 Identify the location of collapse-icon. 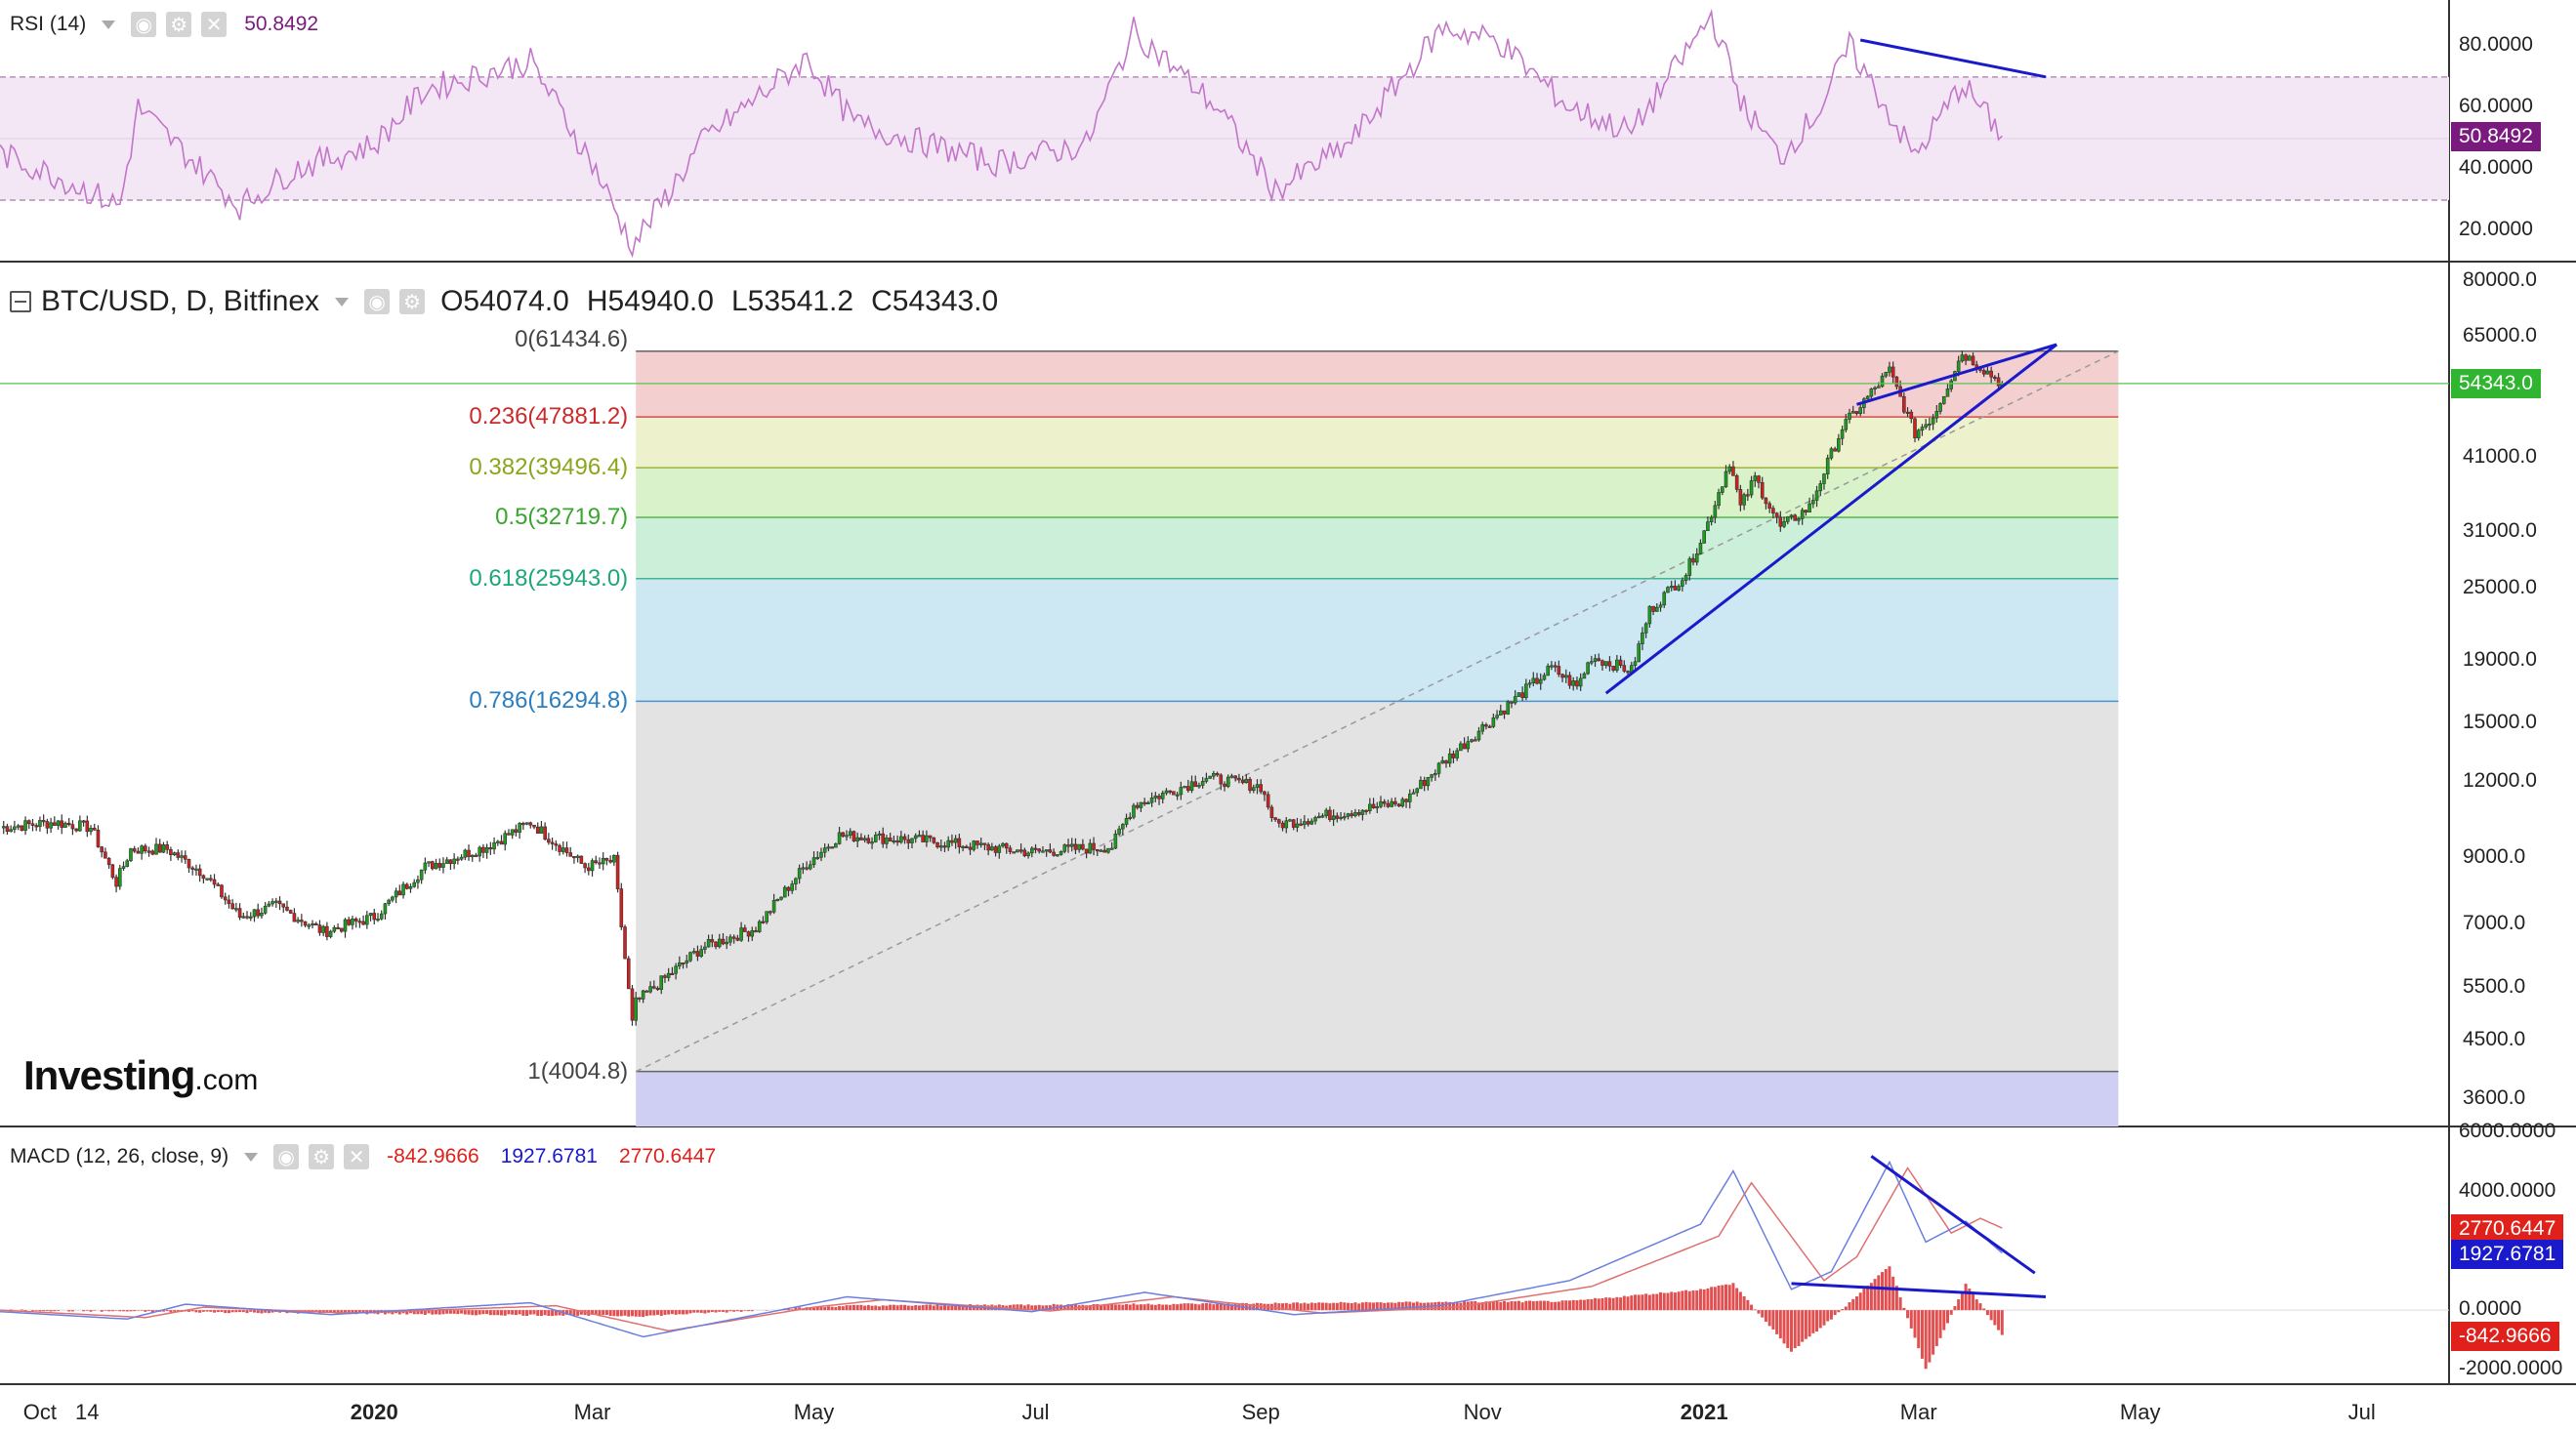
(20, 301).